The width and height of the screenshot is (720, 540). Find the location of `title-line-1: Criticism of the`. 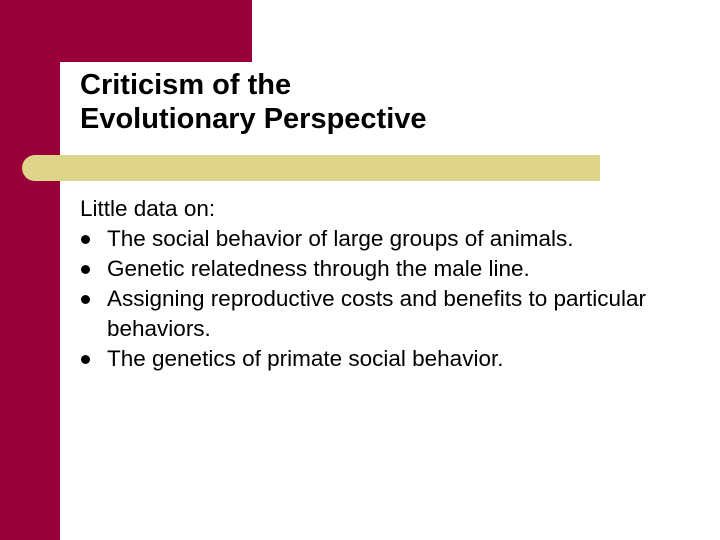

title-line-1: Criticism of the is located at coordinates (186, 85).